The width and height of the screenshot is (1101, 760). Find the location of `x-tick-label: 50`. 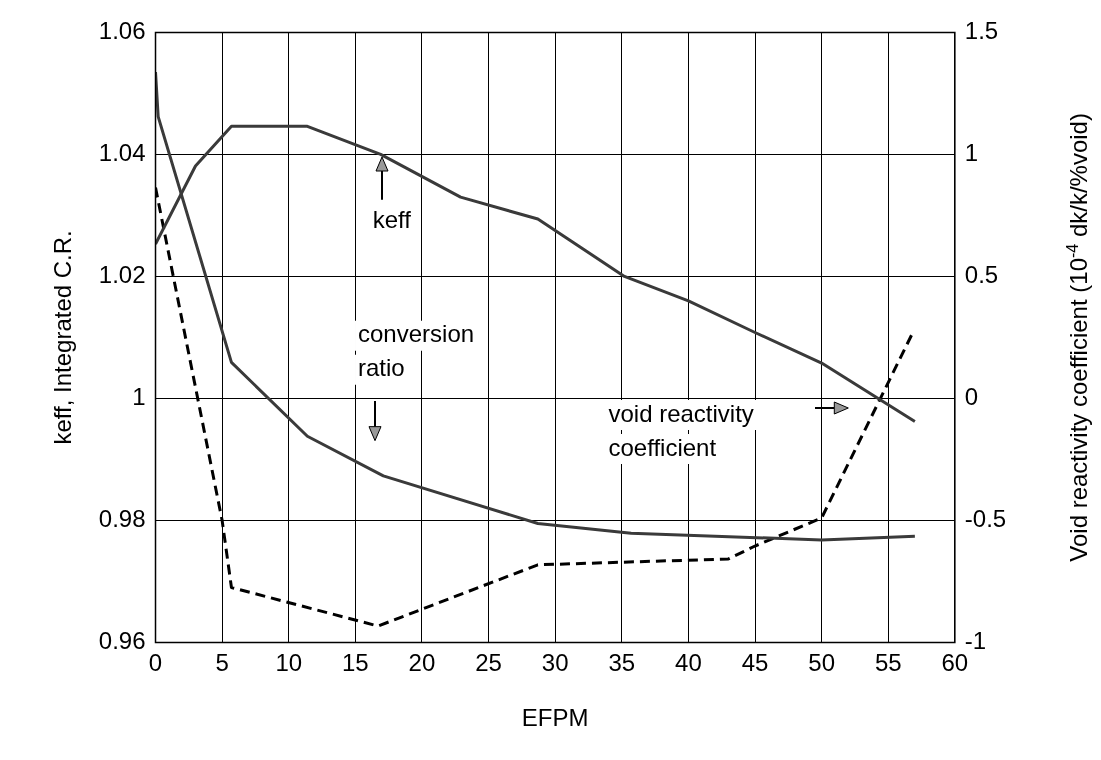

x-tick-label: 50 is located at coordinates (821, 663).